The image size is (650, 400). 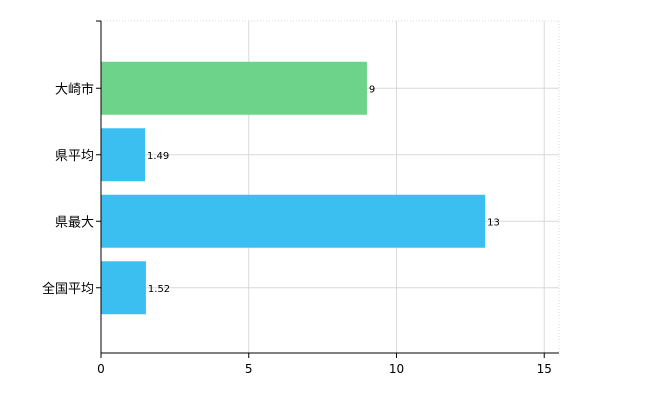 I want to click on x-tick-label: 15, so click(x=544, y=369).